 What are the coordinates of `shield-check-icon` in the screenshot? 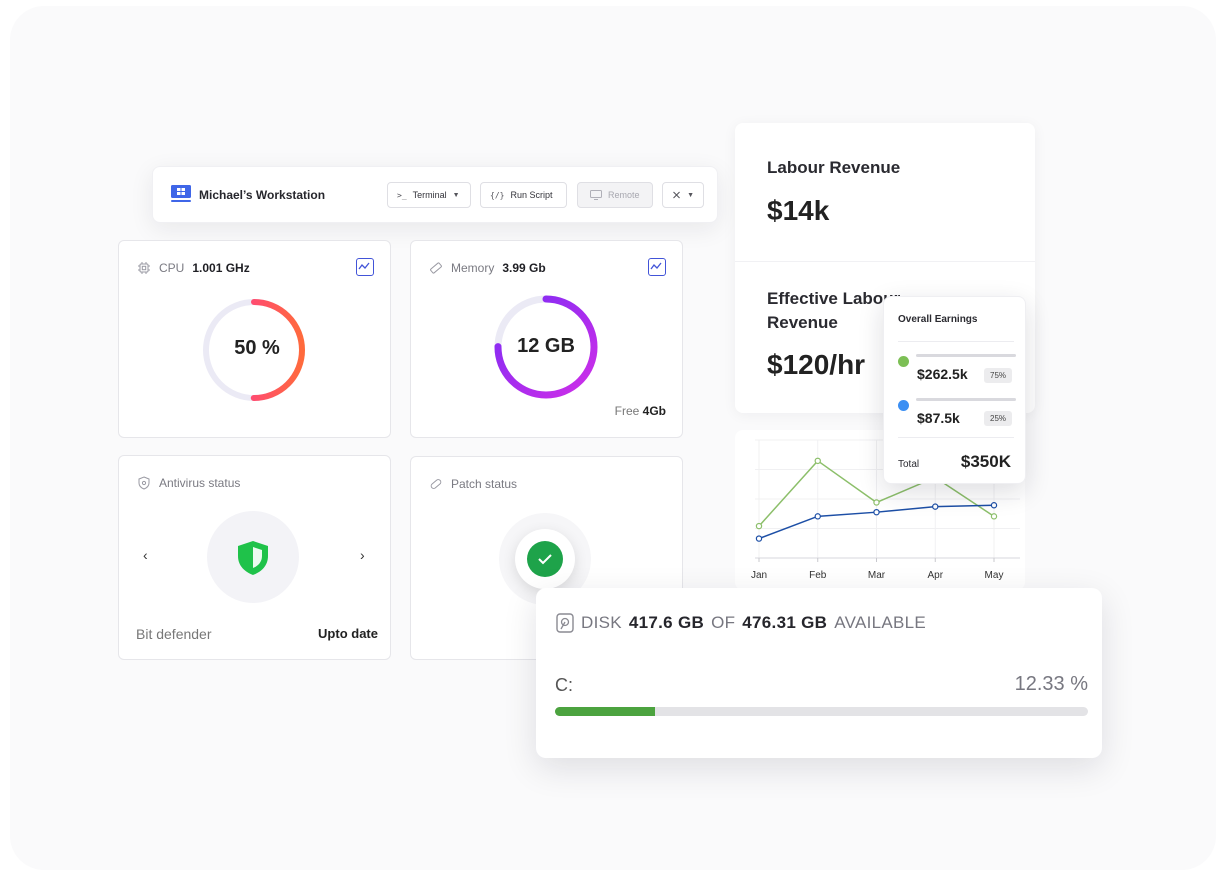 It's located at (253, 558).